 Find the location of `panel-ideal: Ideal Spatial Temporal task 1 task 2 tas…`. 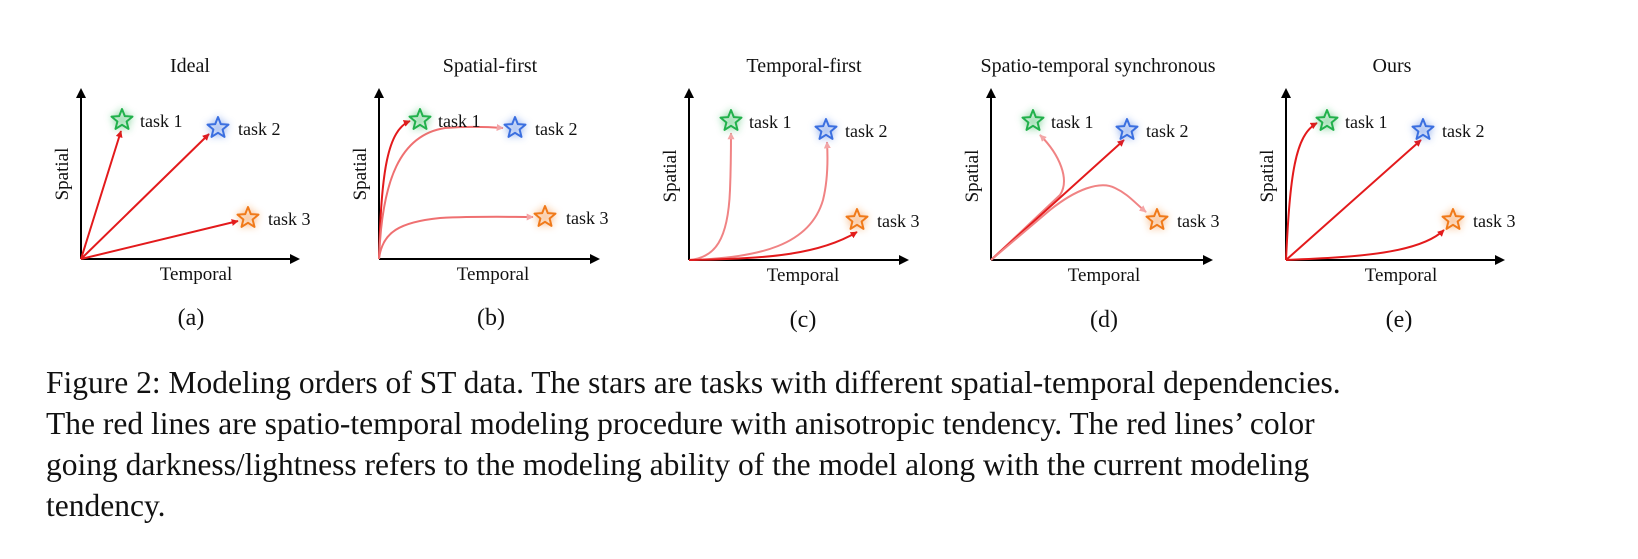

panel-ideal: Ideal Spatial Temporal task 1 task 2 tas… is located at coordinates (181, 193).